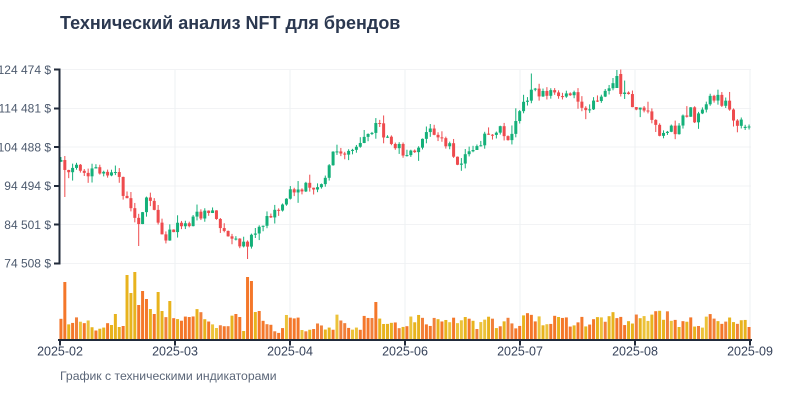 Image resolution: width=800 pixels, height=400 pixels. Describe the element at coordinates (750, 352) in the screenshot. I see `svg-text: 2025-09` at that location.